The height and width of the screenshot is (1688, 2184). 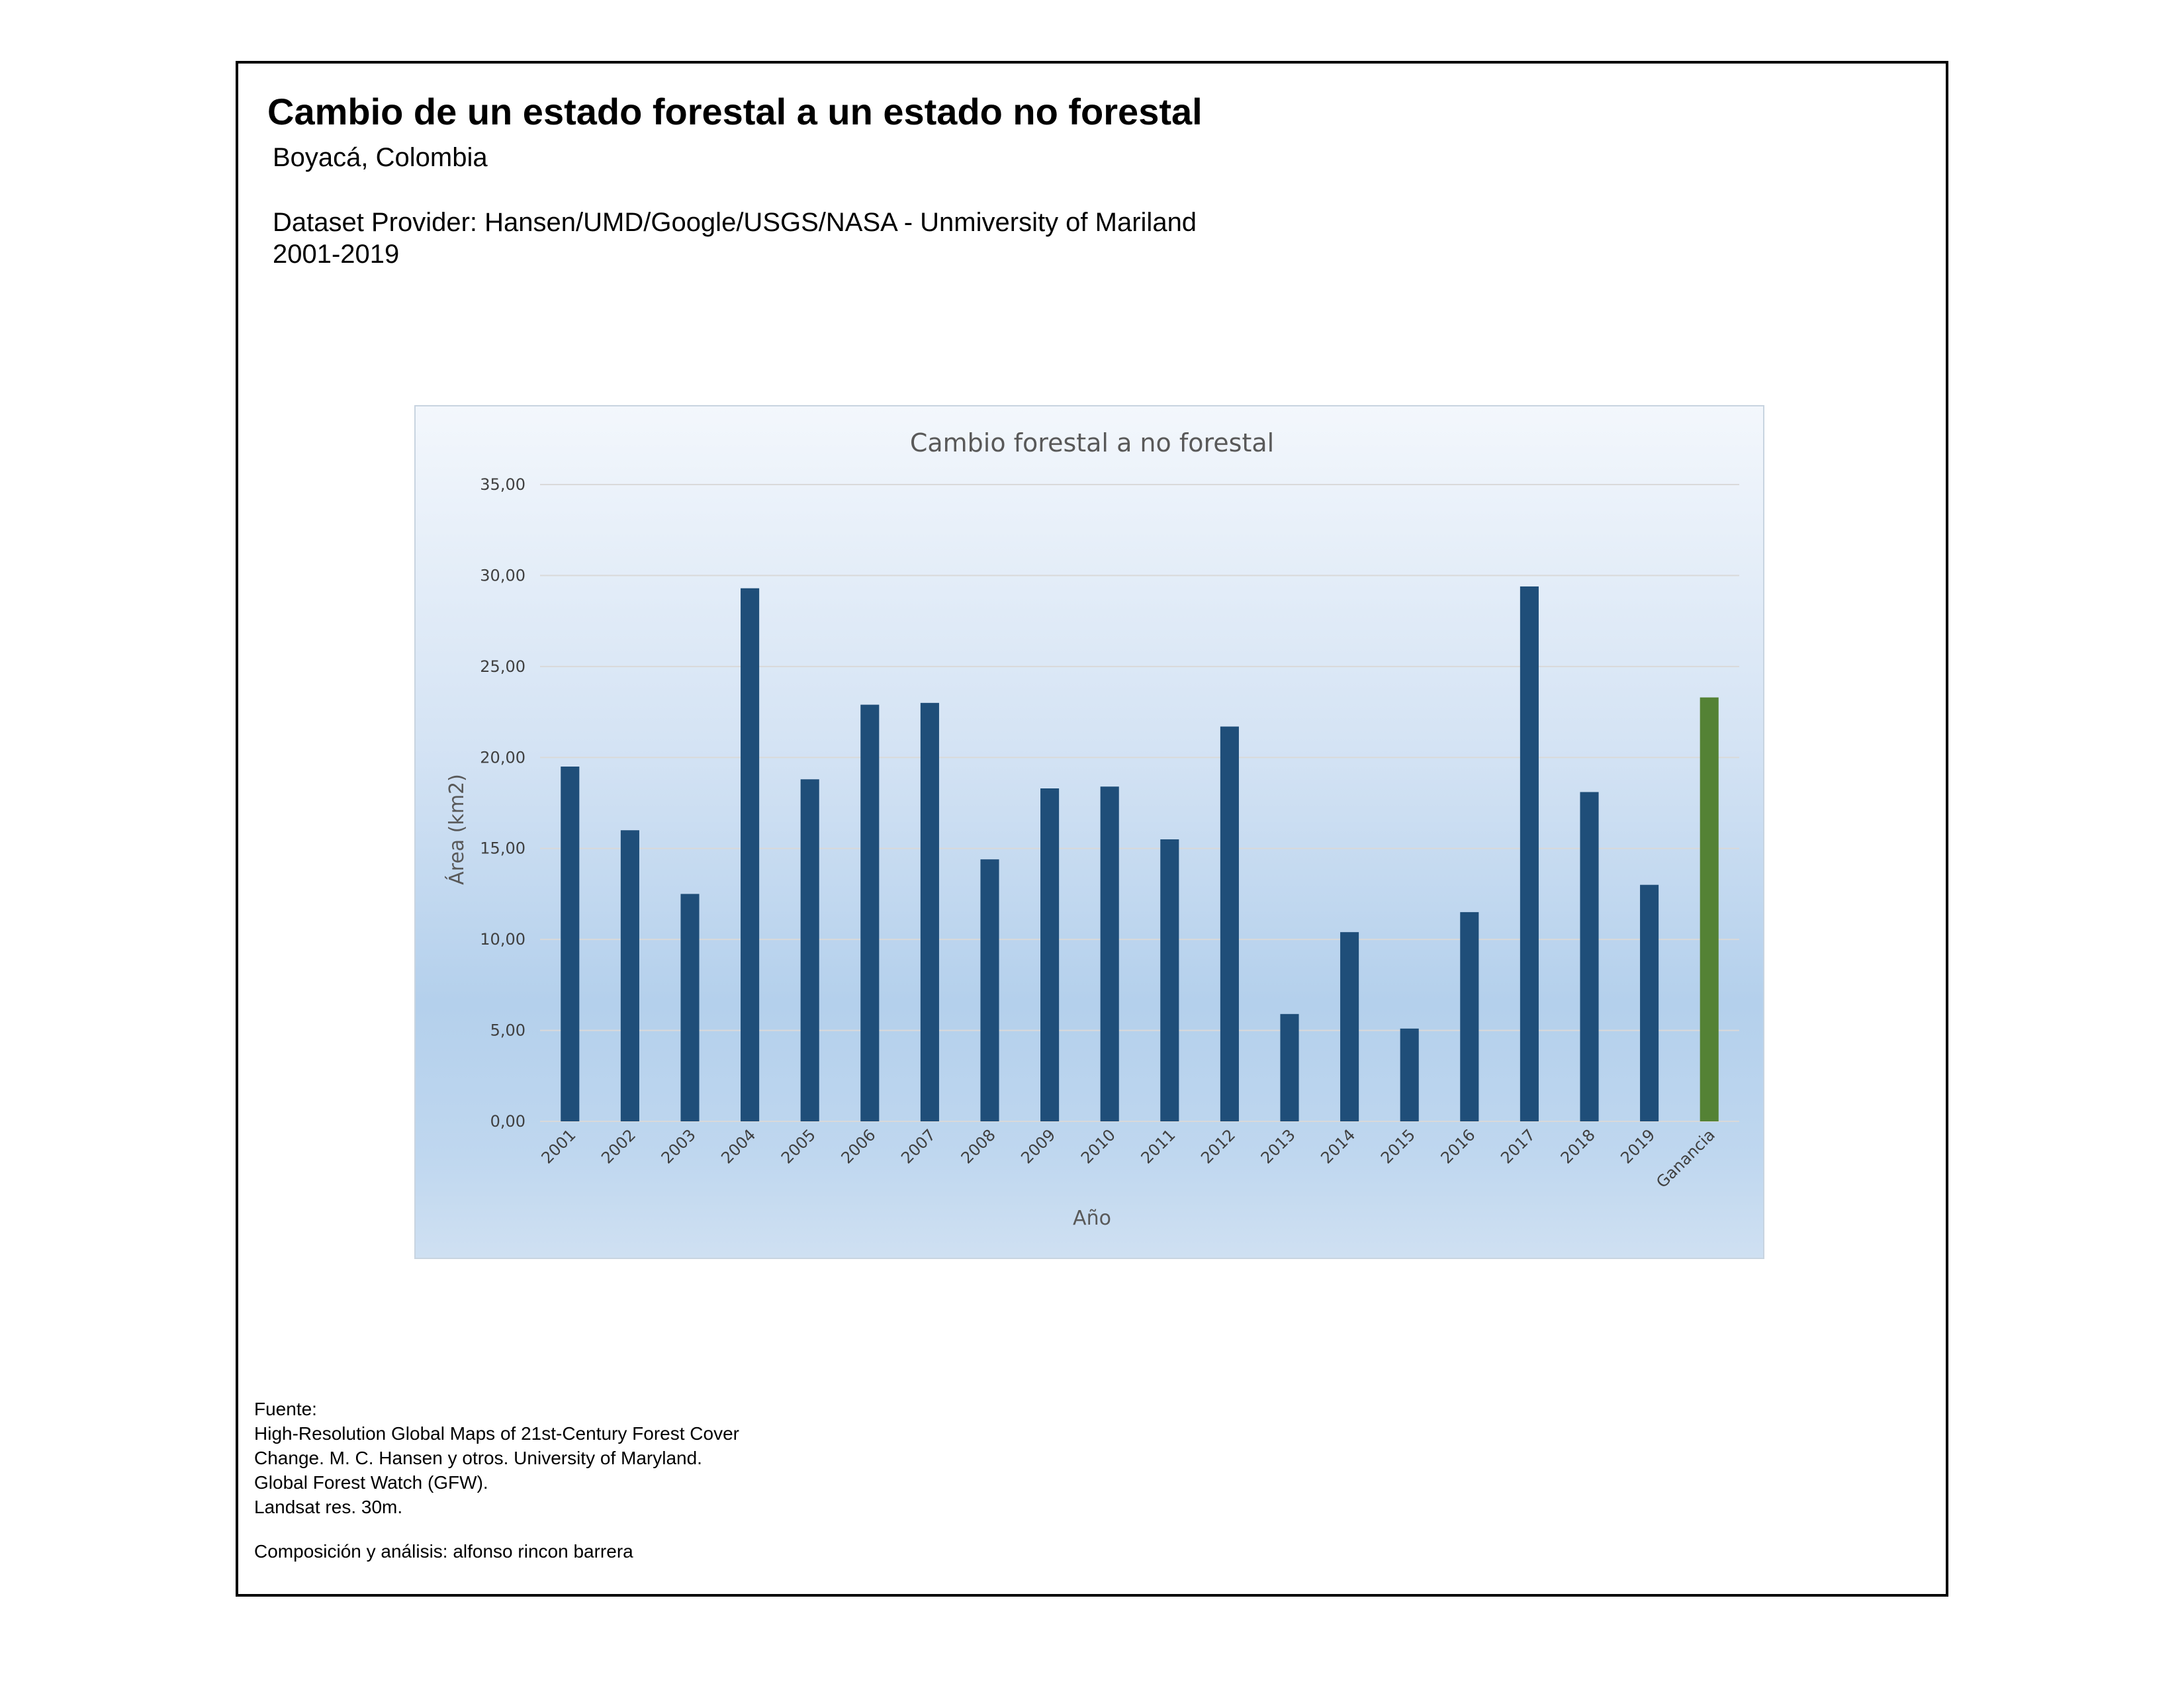 I want to click on y-tick-label: 5,00, so click(x=508, y=1030).